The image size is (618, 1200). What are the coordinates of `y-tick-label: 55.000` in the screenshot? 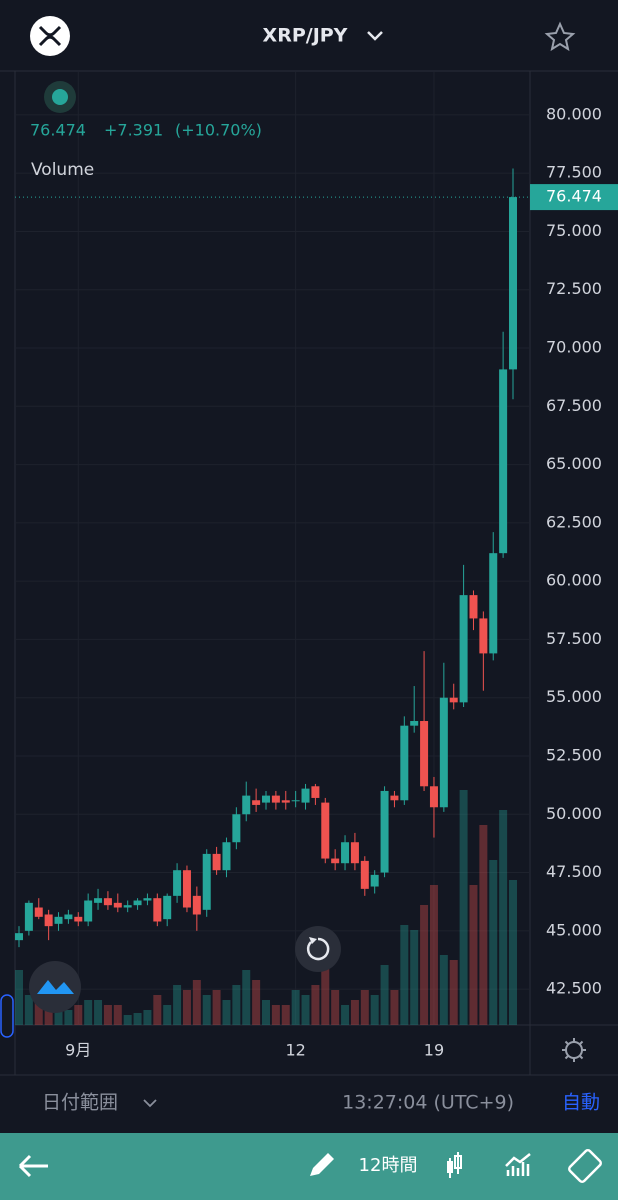 It's located at (574, 696).